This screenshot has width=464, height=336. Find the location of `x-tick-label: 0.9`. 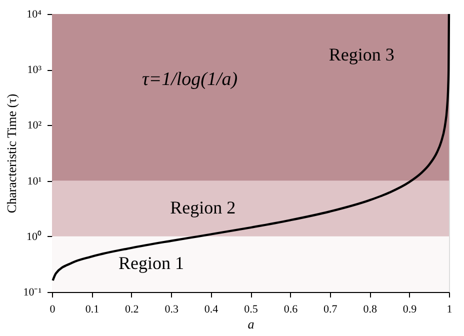

x-tick-label: 0.9 is located at coordinates (410, 310).